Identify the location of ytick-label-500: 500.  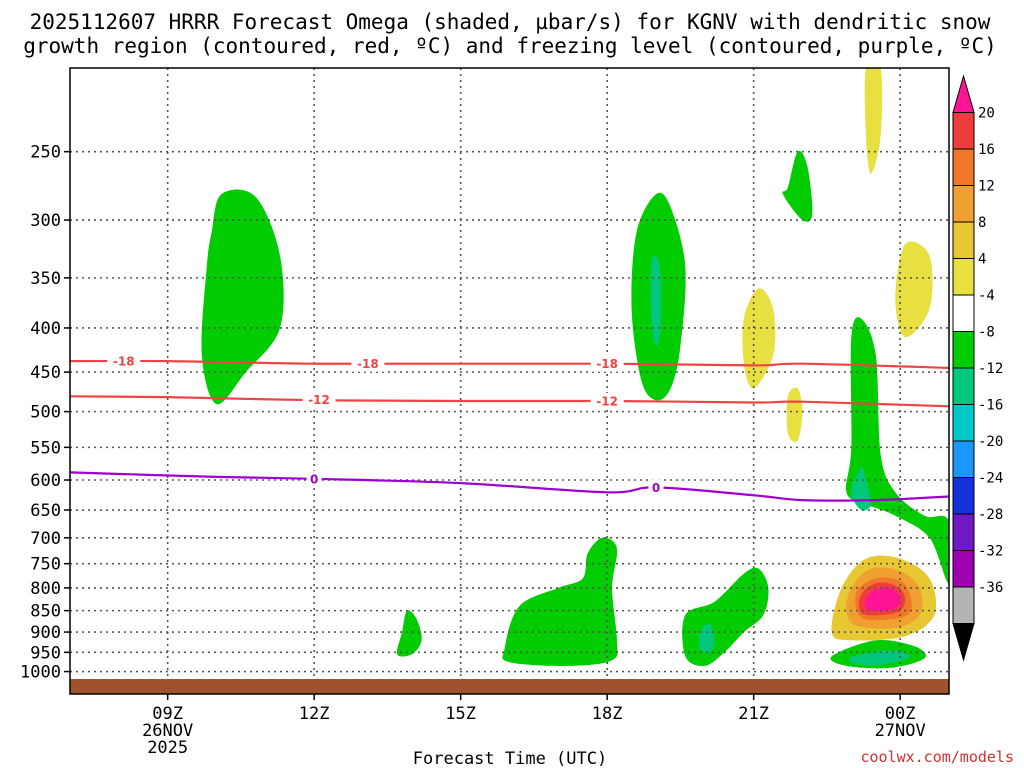
(45, 413).